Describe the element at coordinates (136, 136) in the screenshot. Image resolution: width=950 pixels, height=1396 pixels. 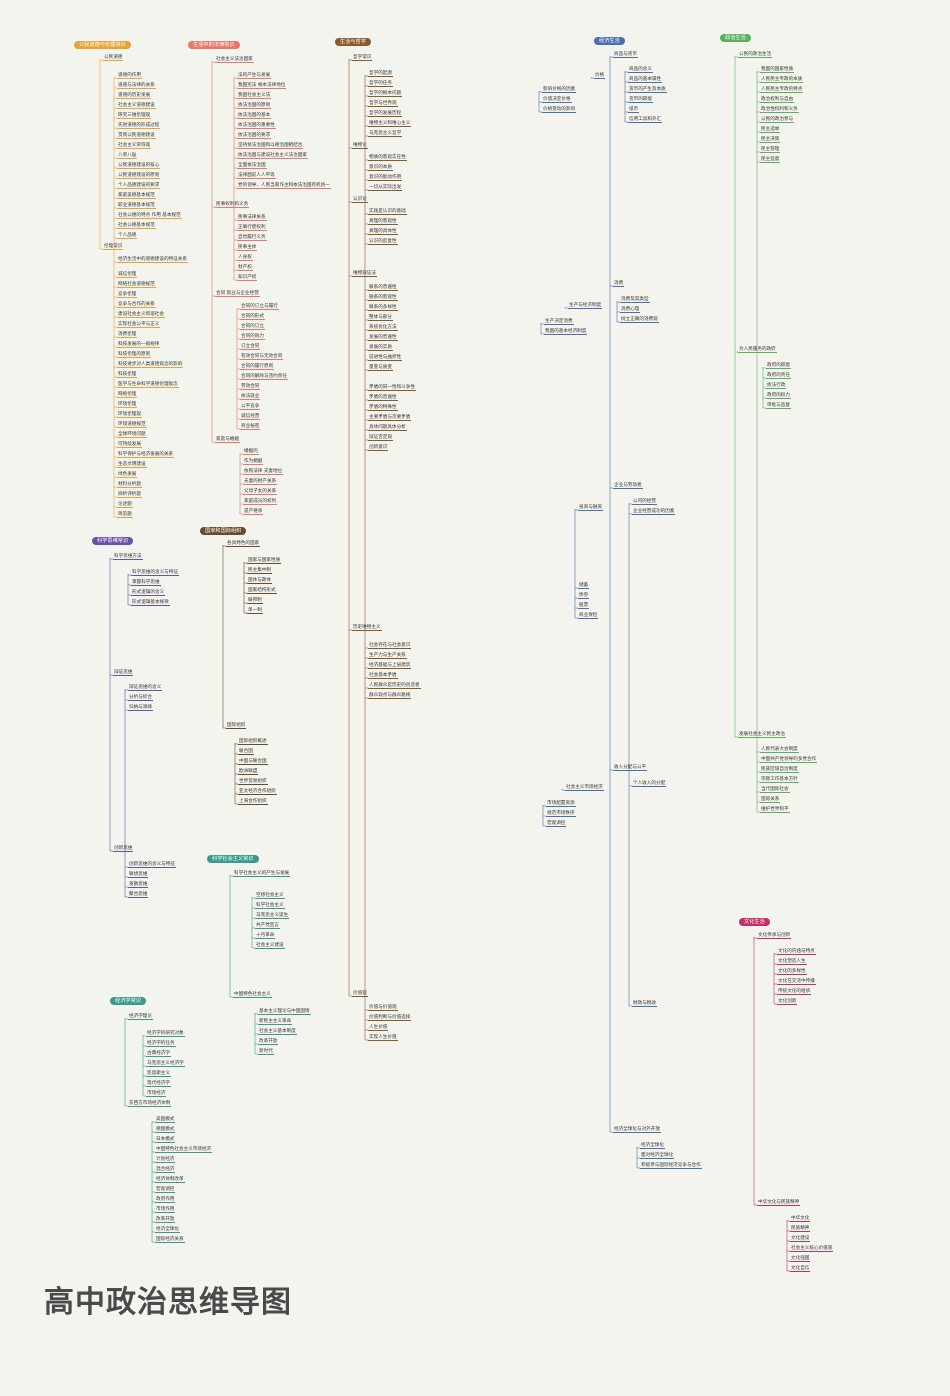
I see `topic-node: 贯彻公民道德建设` at that location.